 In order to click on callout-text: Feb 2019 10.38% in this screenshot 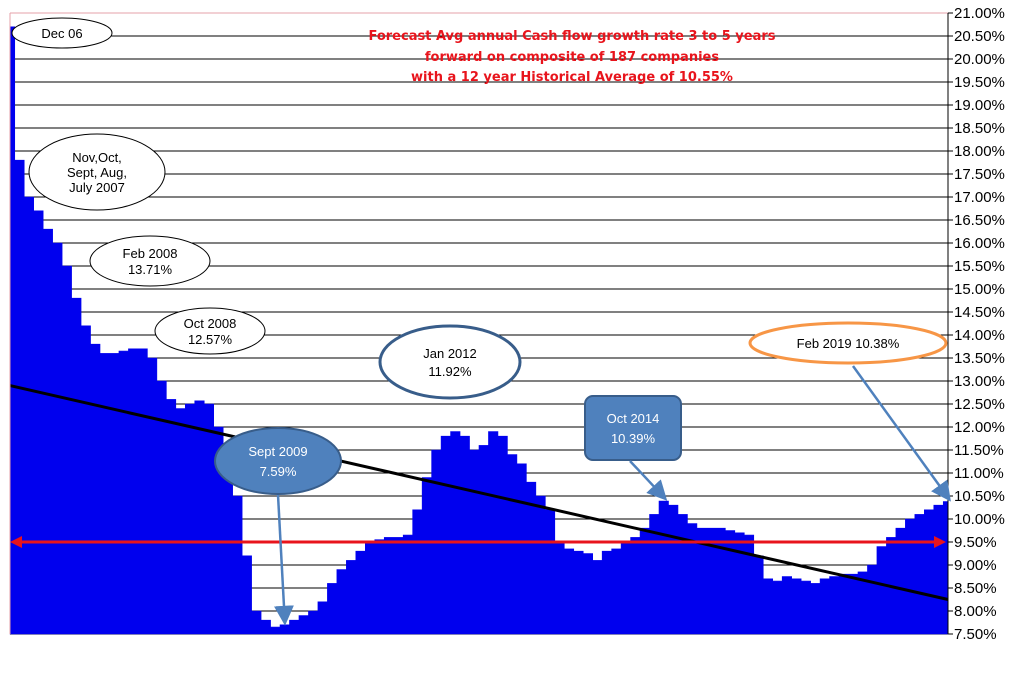, I will do `click(848, 343)`.